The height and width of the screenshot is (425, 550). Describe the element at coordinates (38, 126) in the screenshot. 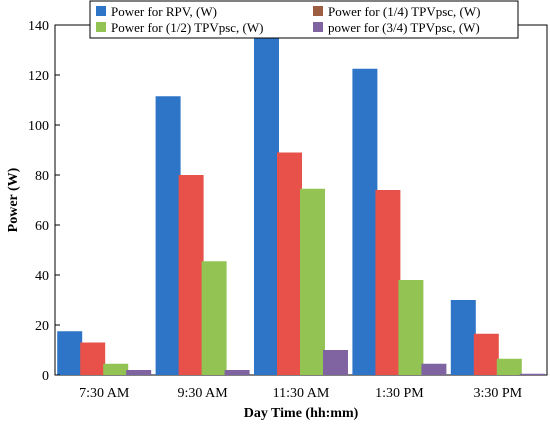

I see `y-tick-label: 100` at that location.